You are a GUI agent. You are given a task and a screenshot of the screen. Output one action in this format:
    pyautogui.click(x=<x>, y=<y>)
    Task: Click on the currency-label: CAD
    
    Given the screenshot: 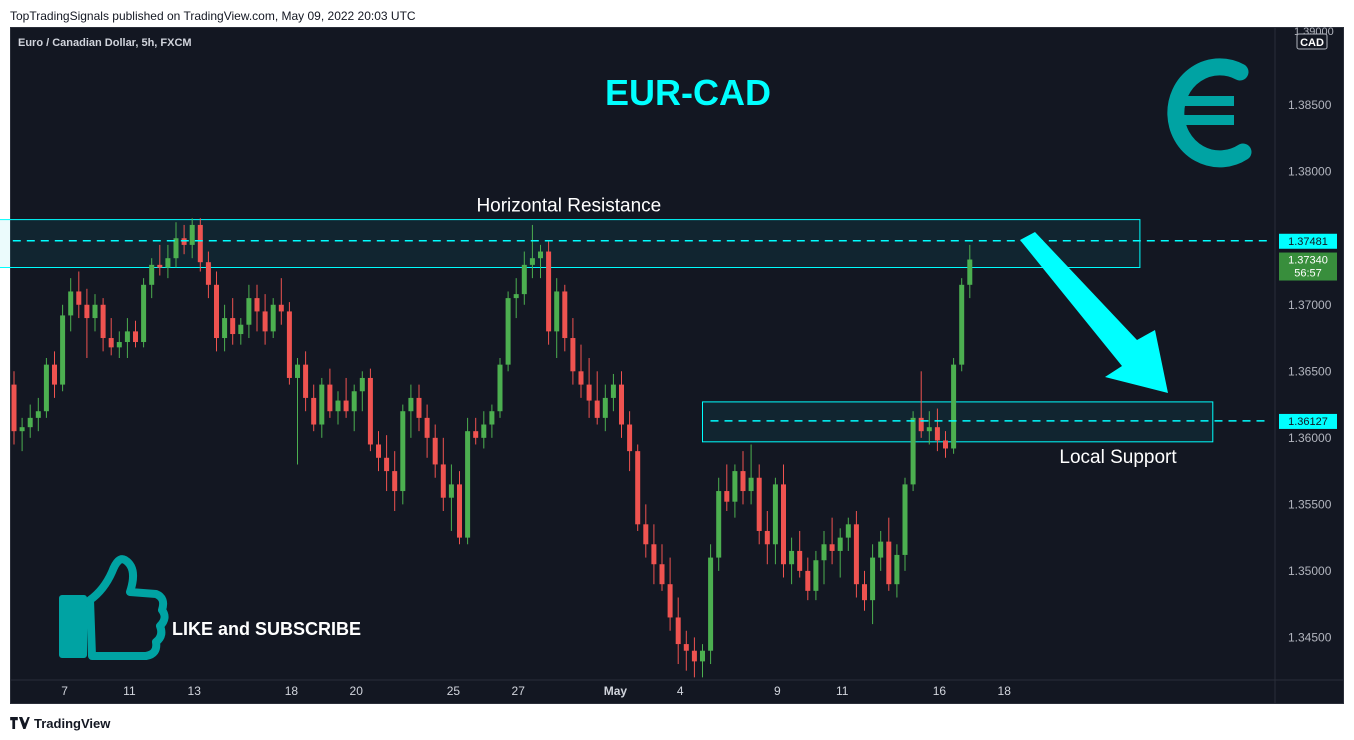 What is the action you would take?
    pyautogui.click(x=1312, y=43)
    